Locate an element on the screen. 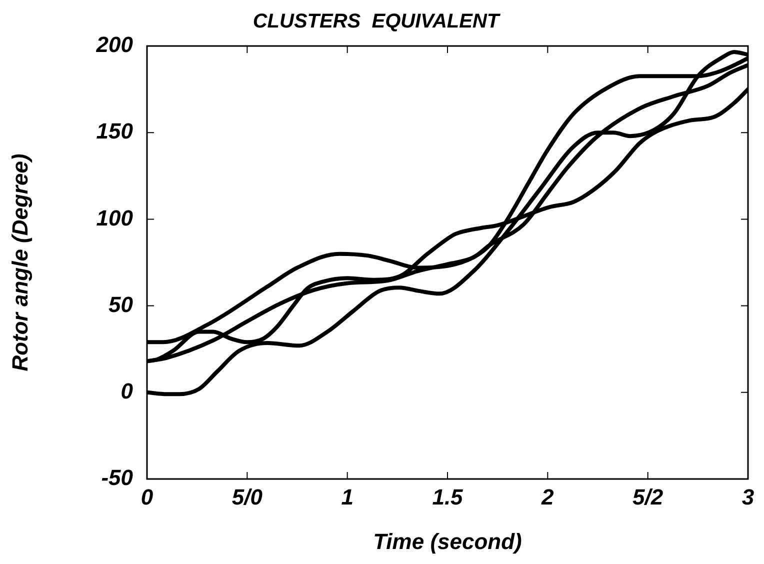 The width and height of the screenshot is (764, 564). chart-title: CLUSTERS EQUIVALENT is located at coordinates (376, 21).